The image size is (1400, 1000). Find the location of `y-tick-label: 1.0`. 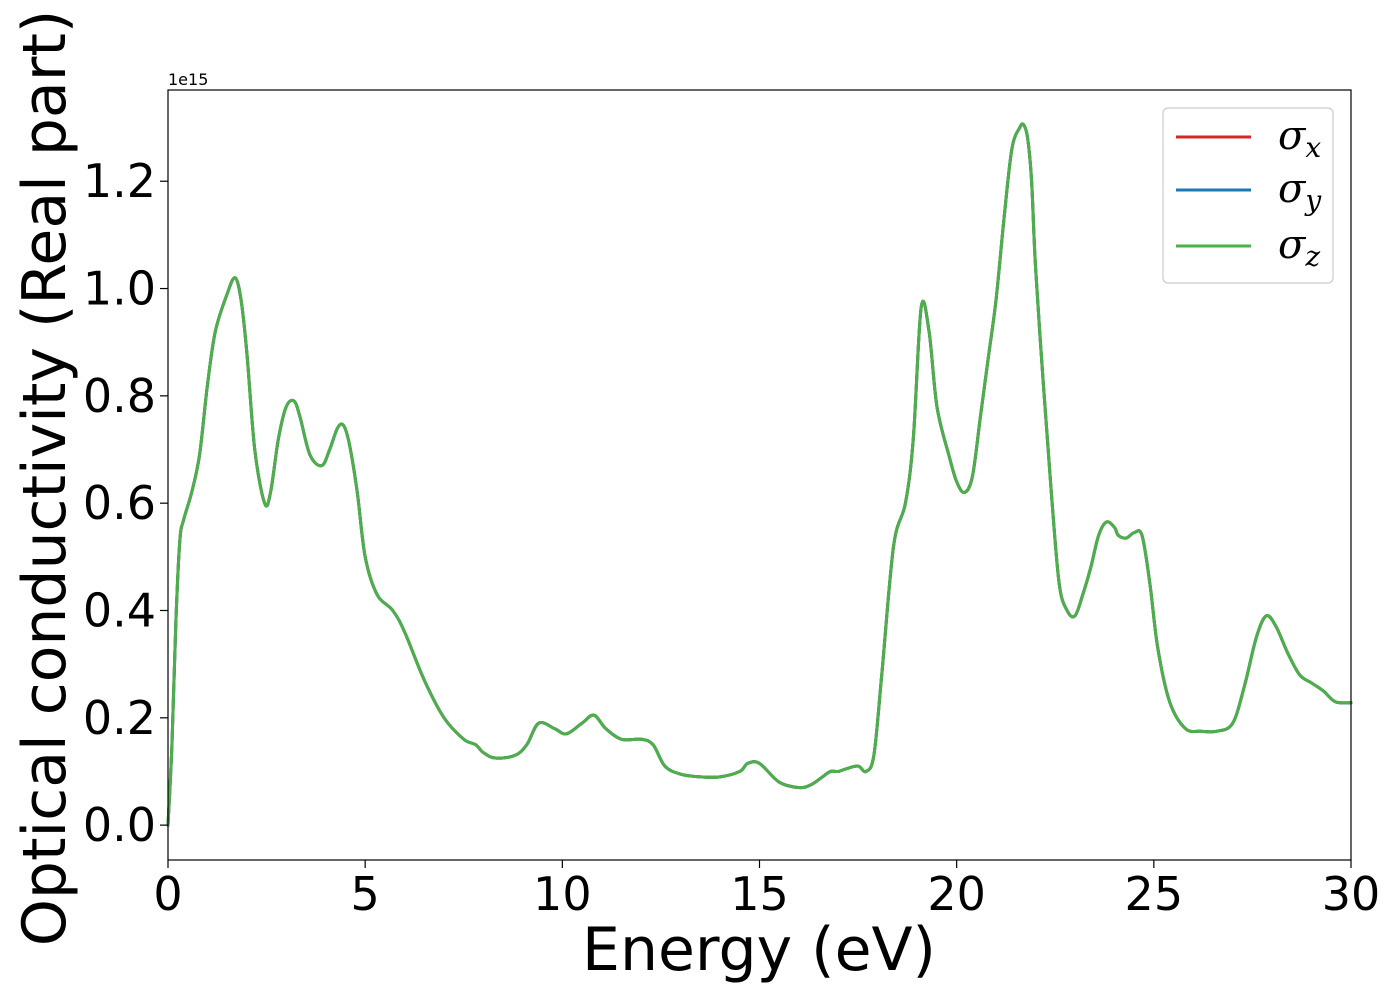

y-tick-label: 1.0 is located at coordinates (119, 289).